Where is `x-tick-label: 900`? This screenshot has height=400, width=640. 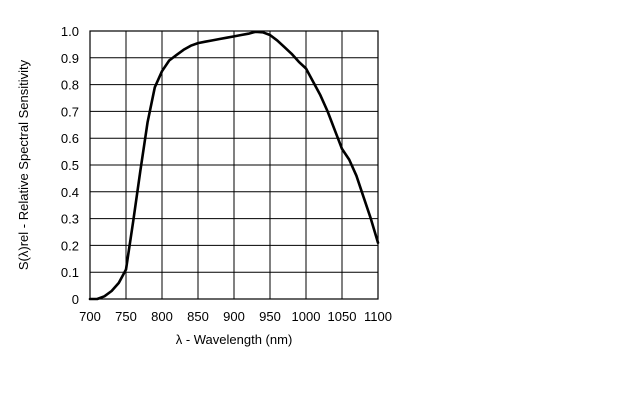 x-tick-label: 900 is located at coordinates (234, 316).